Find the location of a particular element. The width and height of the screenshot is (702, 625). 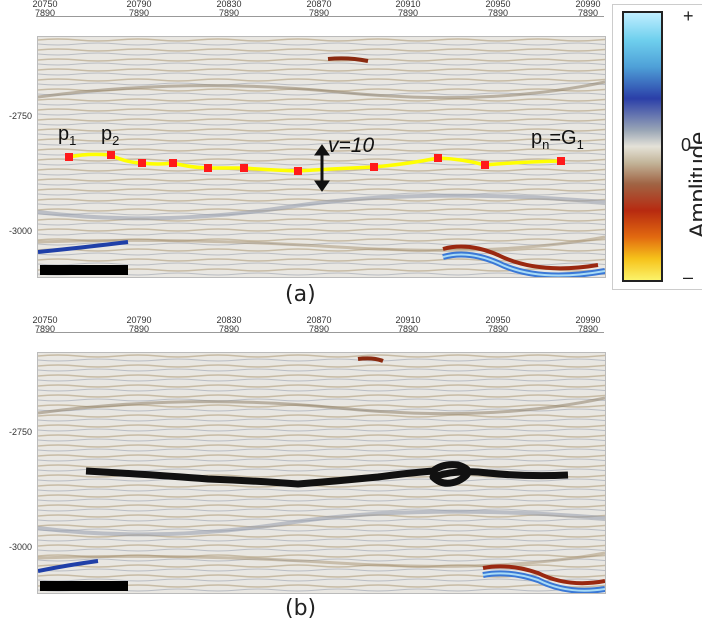

picked-horizon is located at coordinates (327, 474).